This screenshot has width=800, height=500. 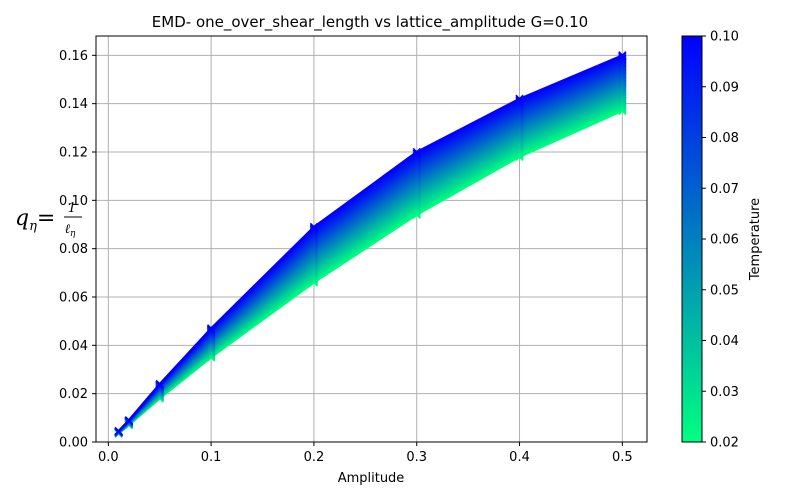 I want to click on y-label-den: ℓ, so click(x=68, y=229).